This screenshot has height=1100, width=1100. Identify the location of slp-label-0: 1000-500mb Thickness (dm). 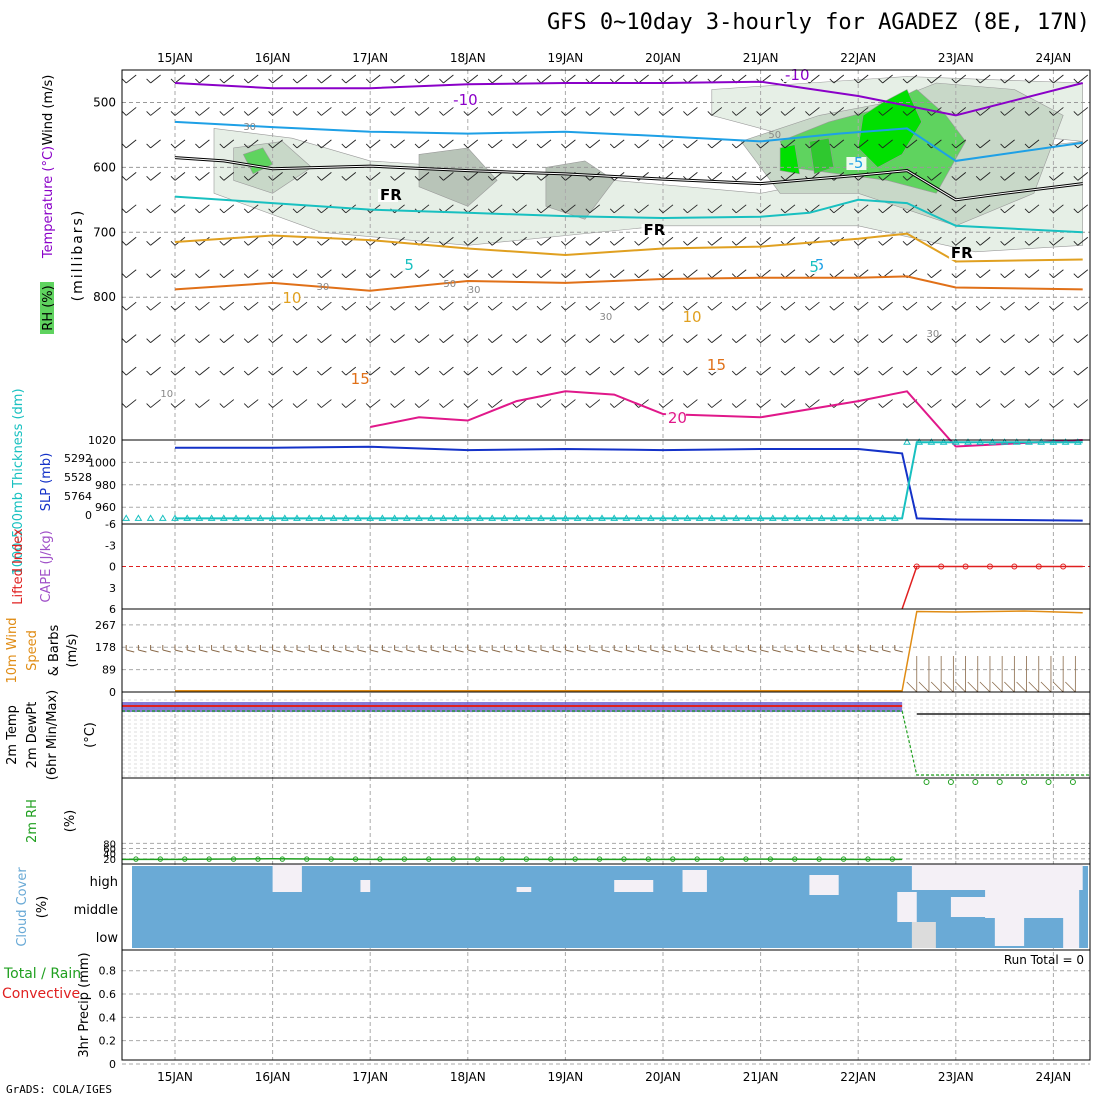
(18, 481).